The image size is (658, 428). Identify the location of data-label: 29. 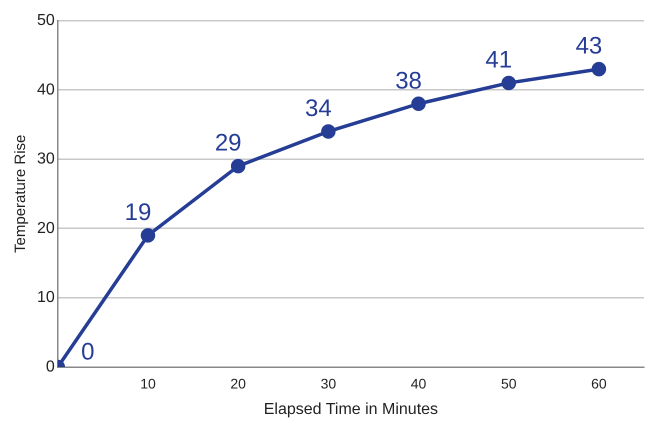
(228, 143).